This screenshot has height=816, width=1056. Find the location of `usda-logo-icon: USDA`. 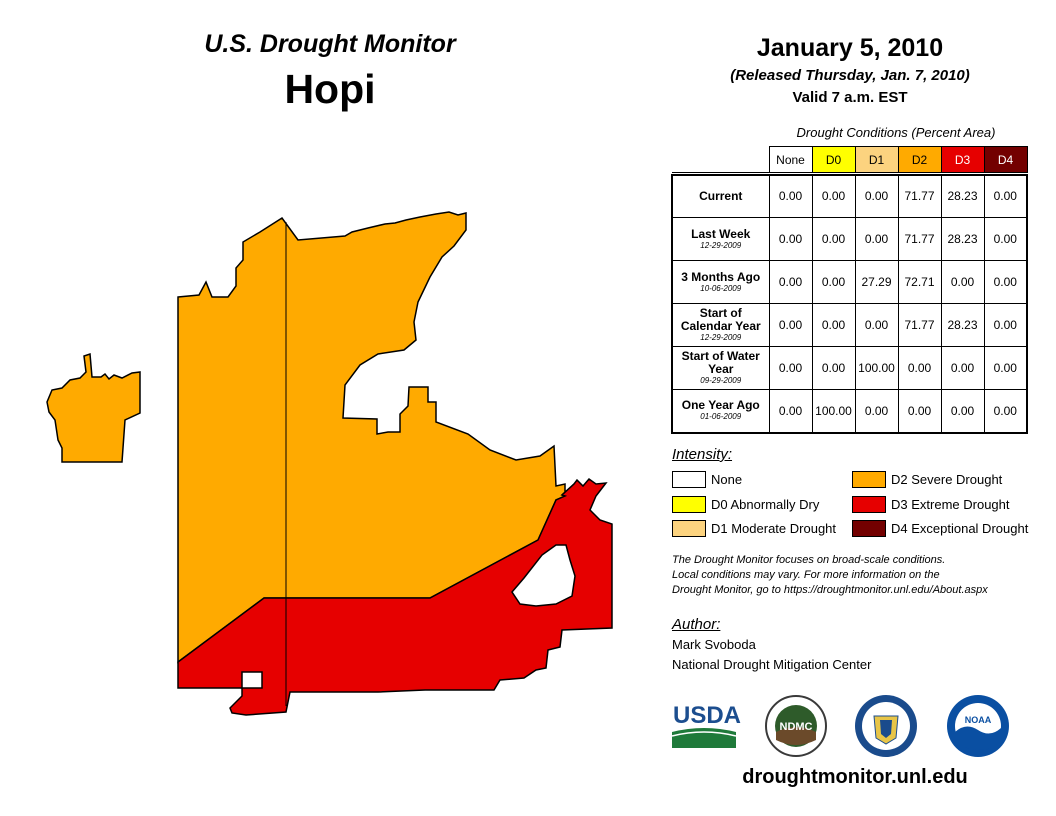

usda-logo-icon: USDA is located at coordinates (706, 725).